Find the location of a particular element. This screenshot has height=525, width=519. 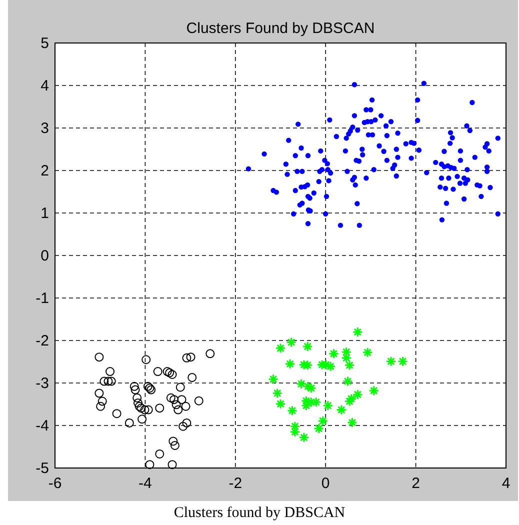

y-tick-label: 4 is located at coordinates (44, 86).